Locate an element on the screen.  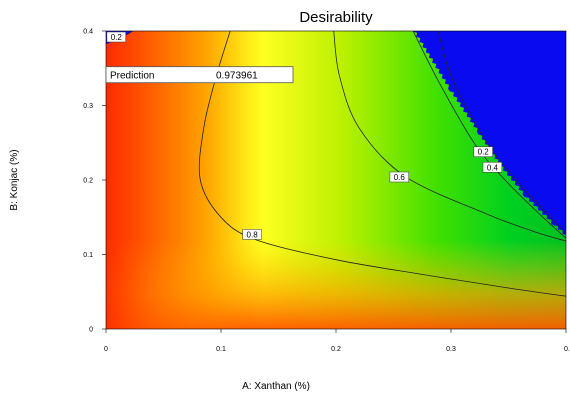
x-axis-ticks: 0 0.1 0.2 0.3 0.4 is located at coordinates (337, 341).